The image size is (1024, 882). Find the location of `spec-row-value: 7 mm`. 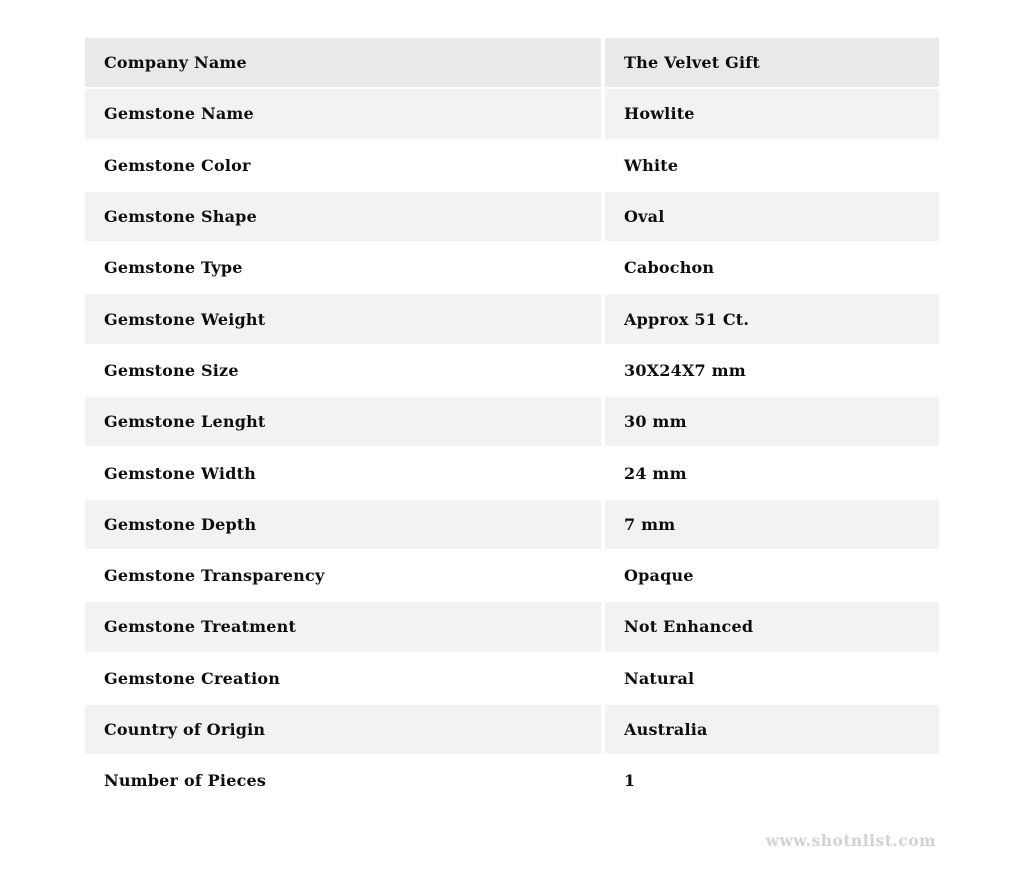

spec-row-value: 7 mm is located at coordinates (772, 524).